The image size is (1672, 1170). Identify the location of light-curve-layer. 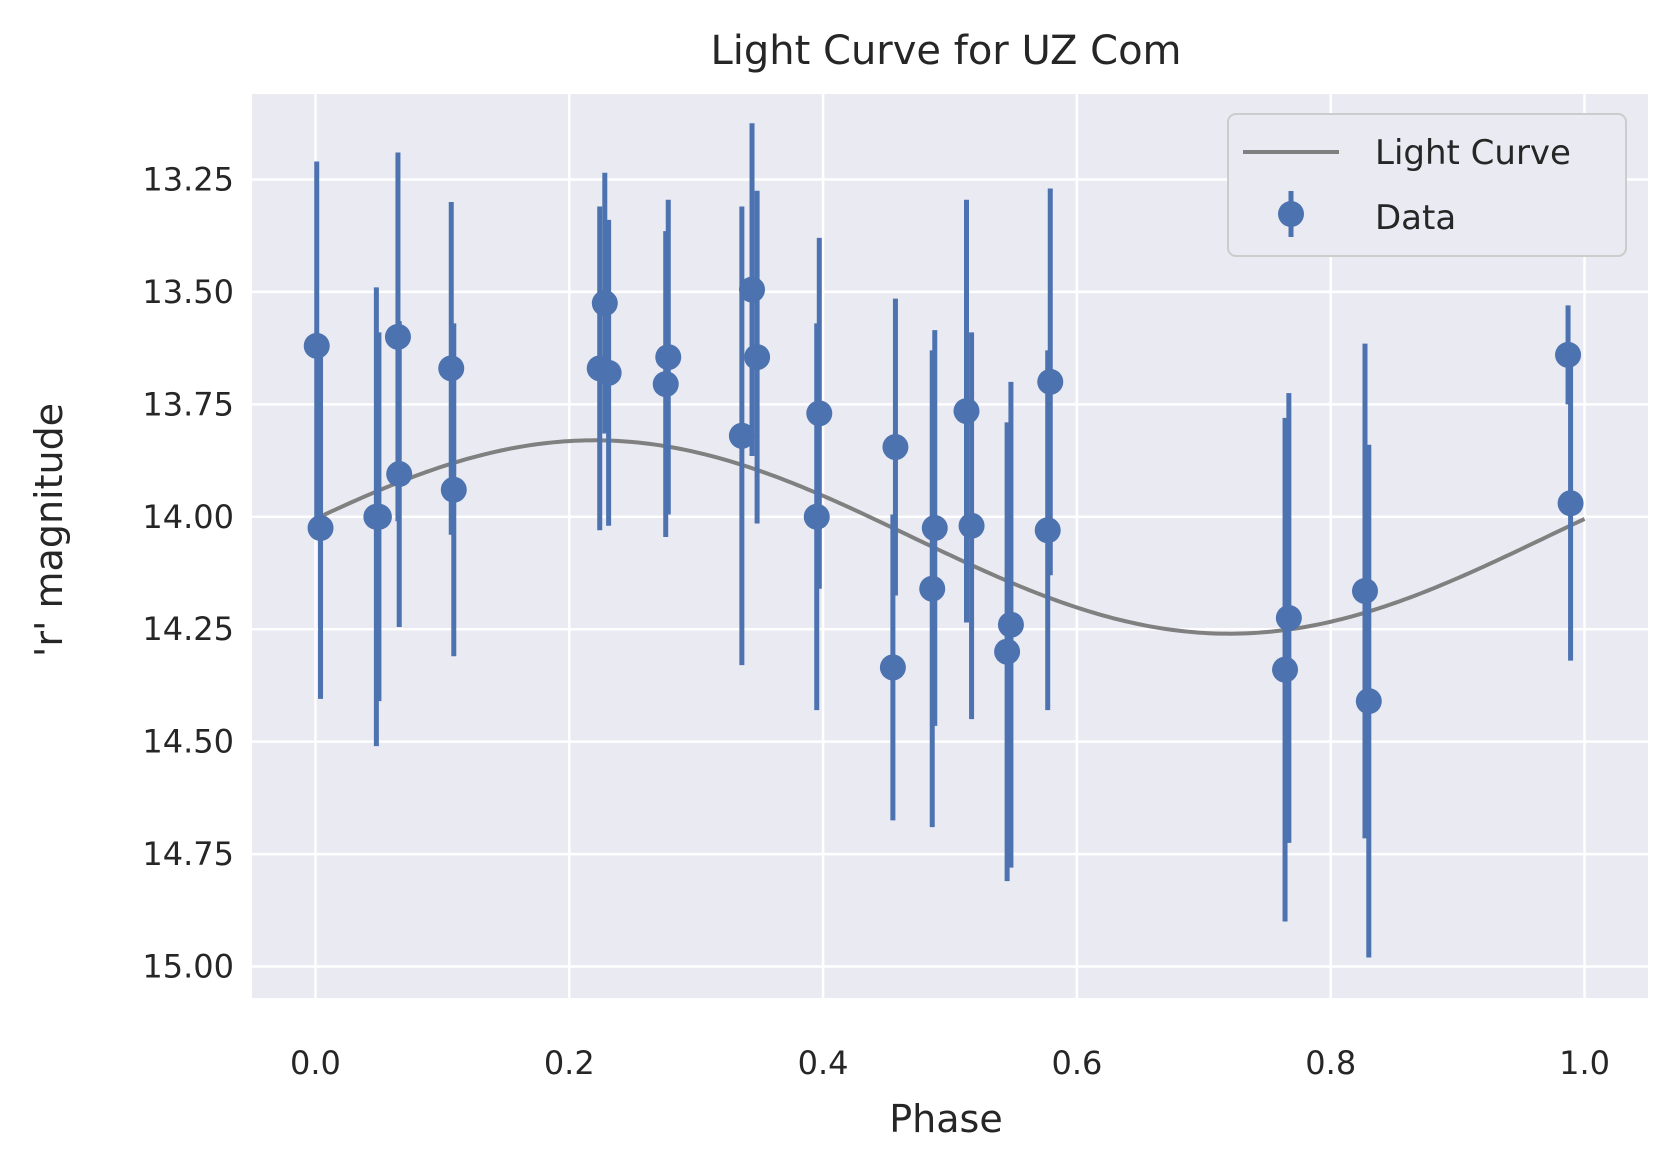
(950, 537).